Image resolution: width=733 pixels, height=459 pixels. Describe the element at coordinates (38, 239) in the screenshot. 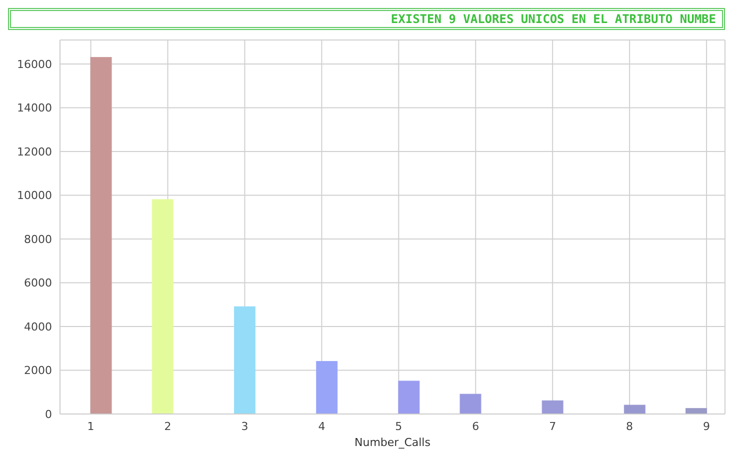

I see `y-tick-label: 8000` at that location.